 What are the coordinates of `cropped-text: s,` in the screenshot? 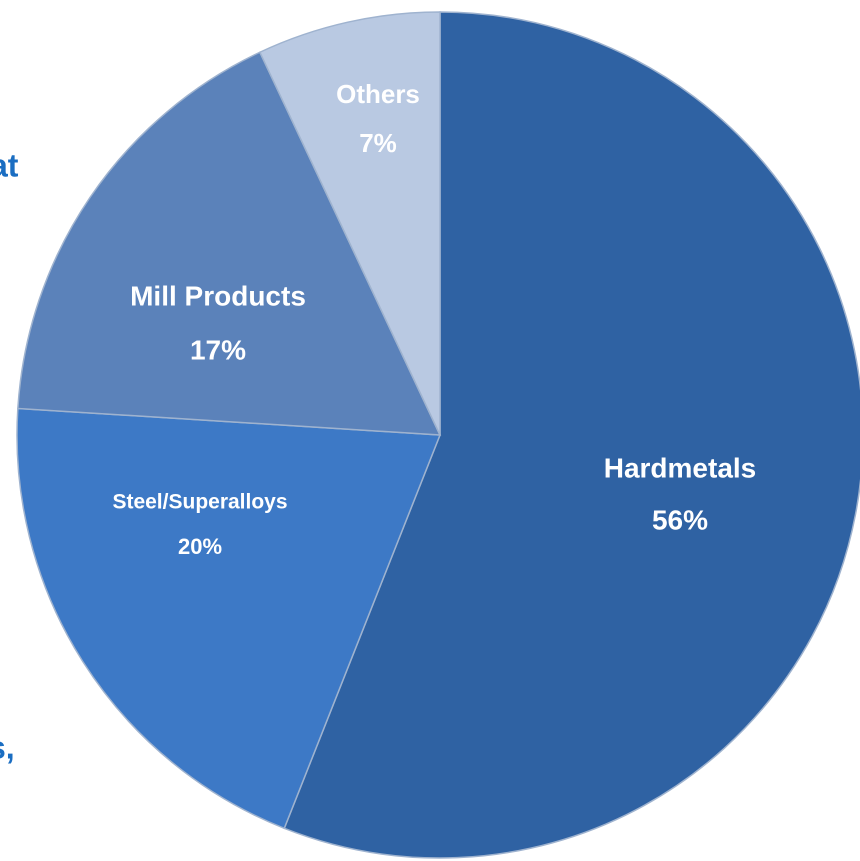 It's located at (7, 747).